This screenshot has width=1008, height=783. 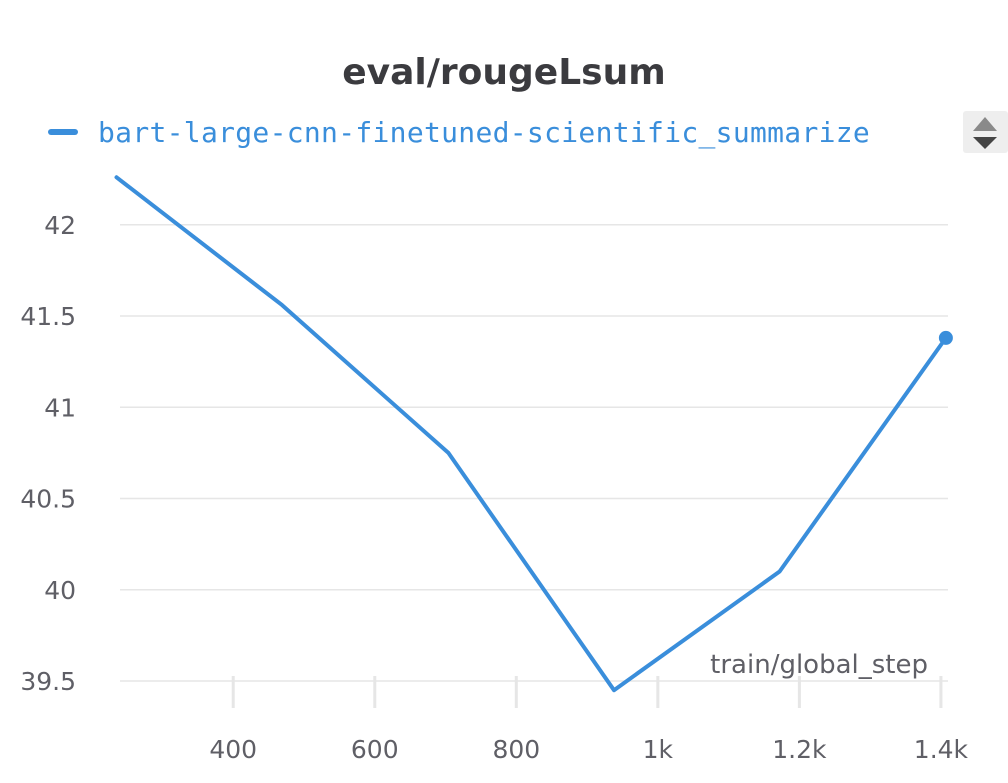 What do you see at coordinates (799, 749) in the screenshot?
I see `x-tick-label: 1.2k` at bounding box center [799, 749].